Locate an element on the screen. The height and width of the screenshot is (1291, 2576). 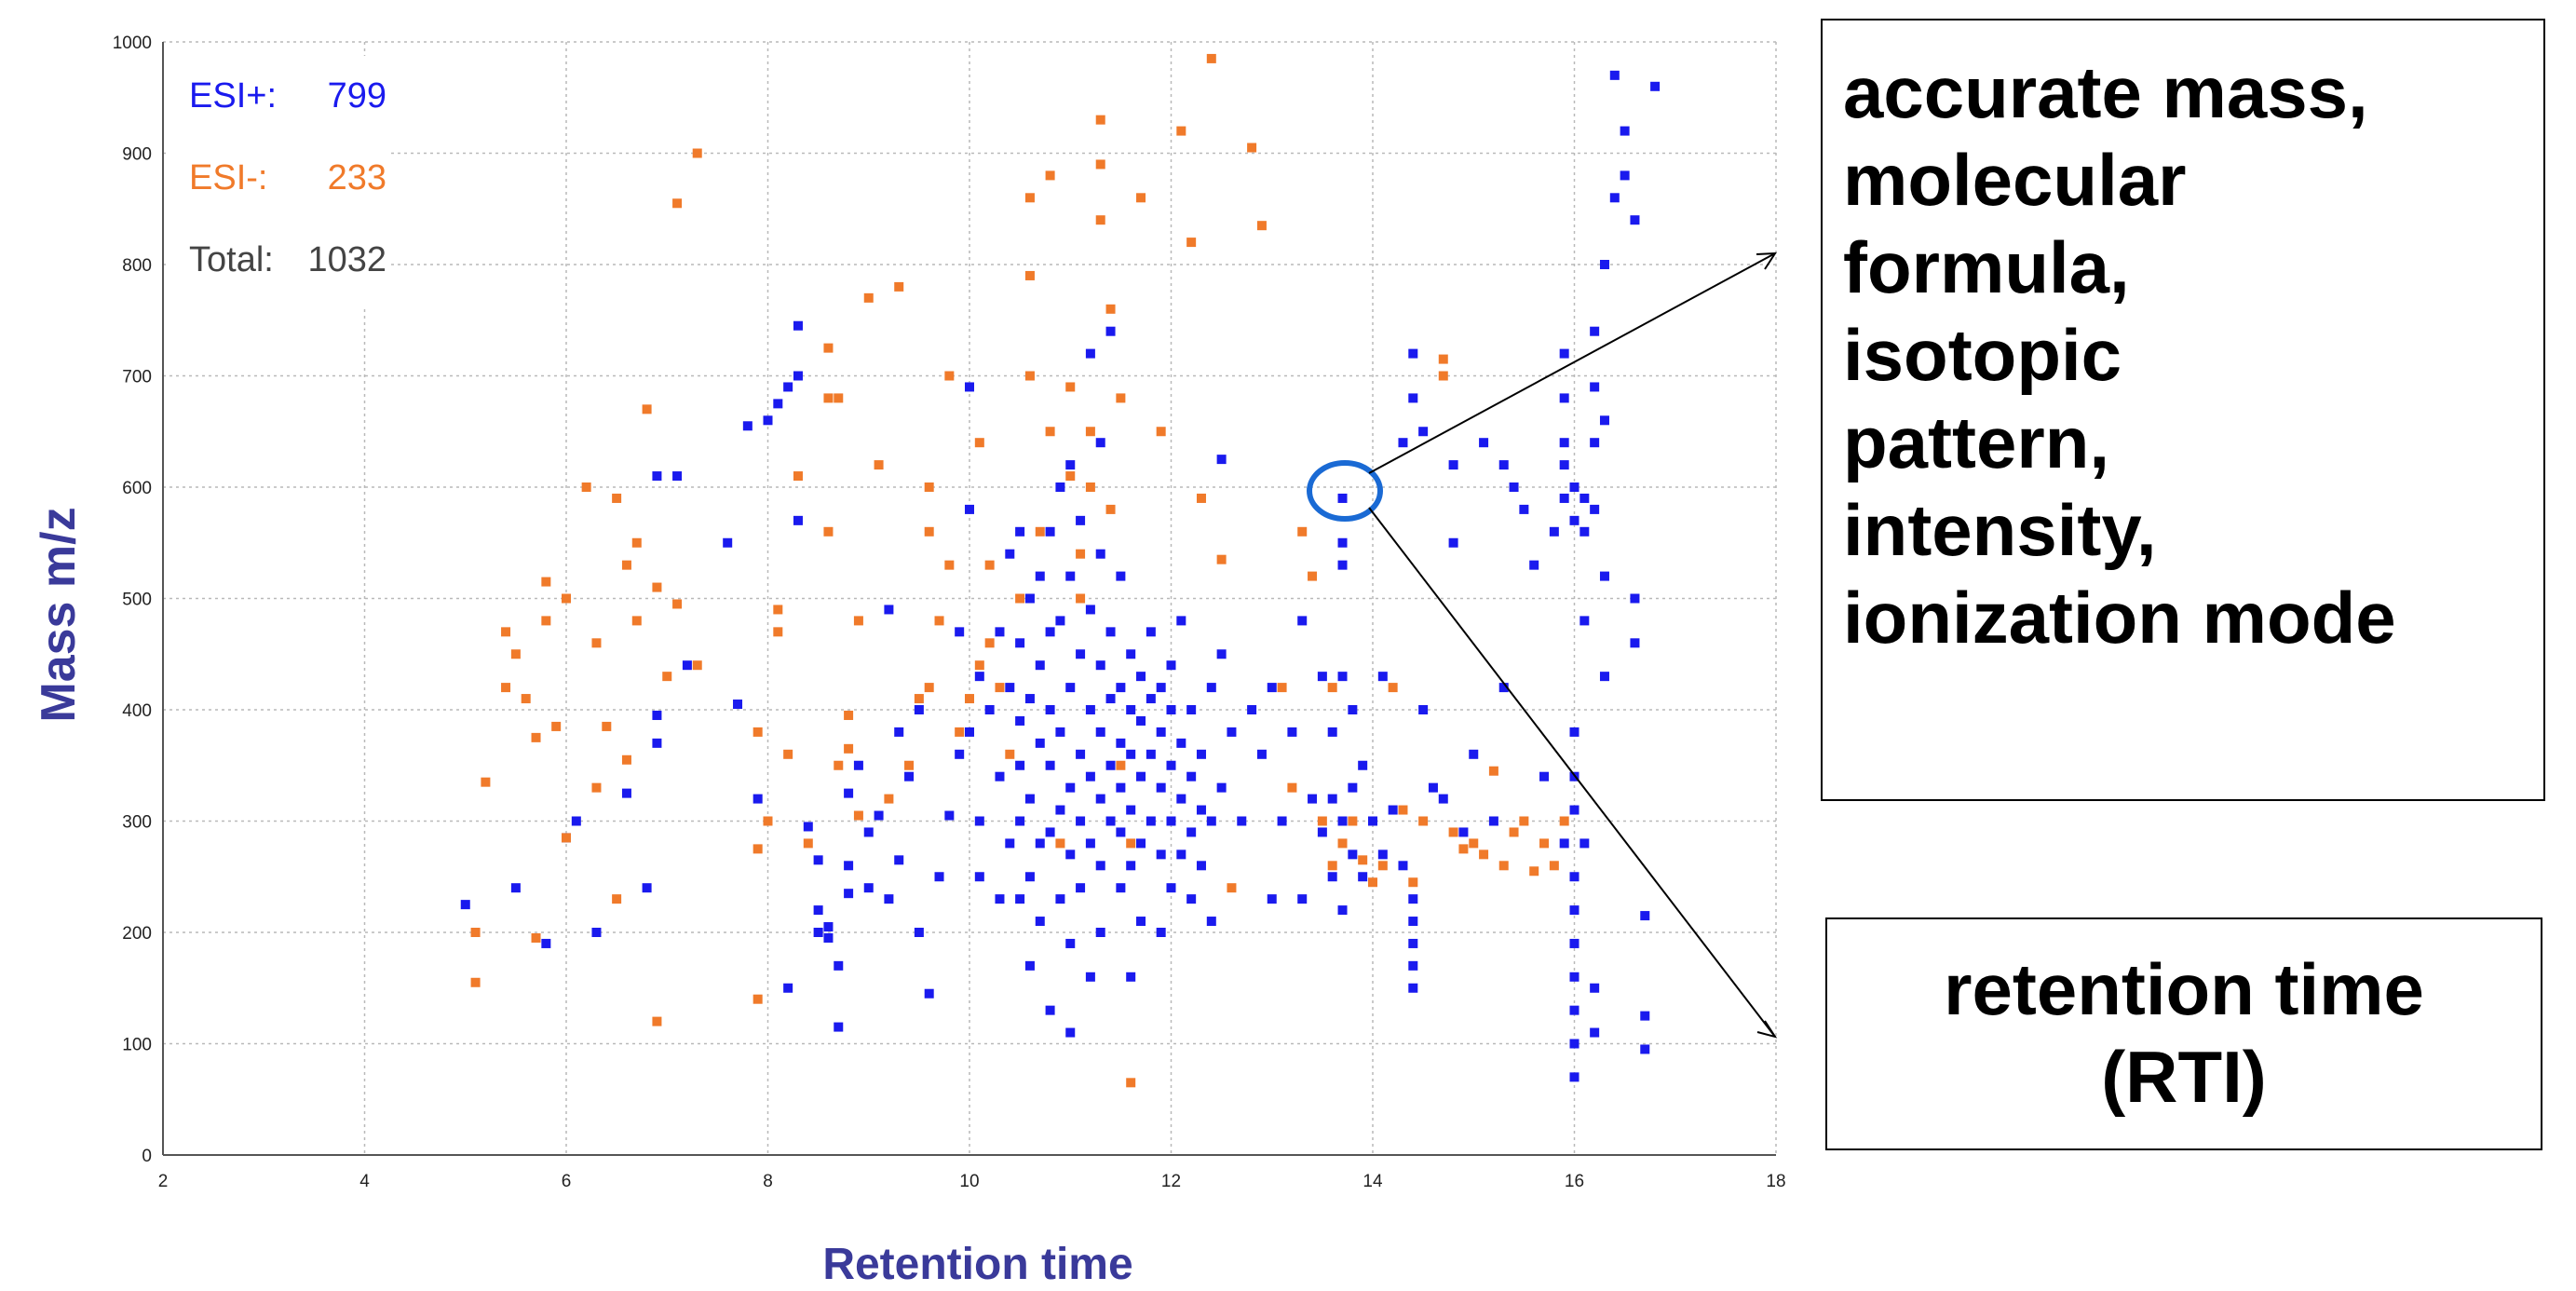
rti-line-1: retention time is located at coordinates (2184, 989).